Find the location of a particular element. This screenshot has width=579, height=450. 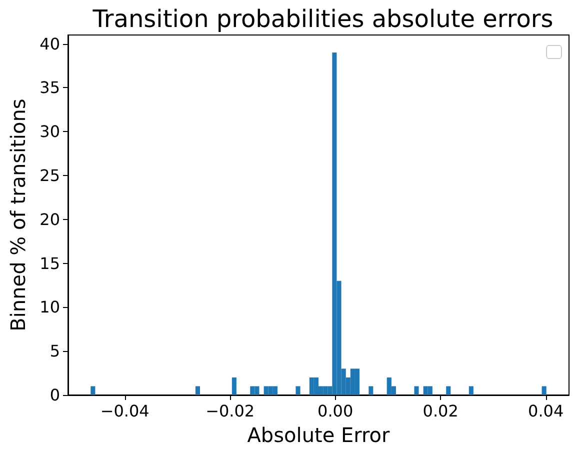

x-tick-label: −0.04 is located at coordinates (125, 411).